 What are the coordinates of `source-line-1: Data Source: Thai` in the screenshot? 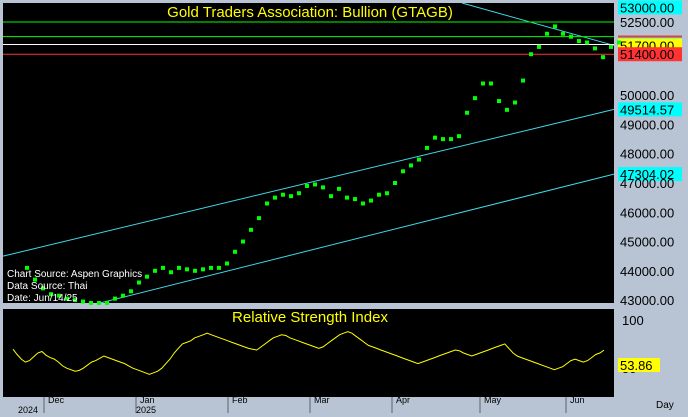 It's located at (47, 286).